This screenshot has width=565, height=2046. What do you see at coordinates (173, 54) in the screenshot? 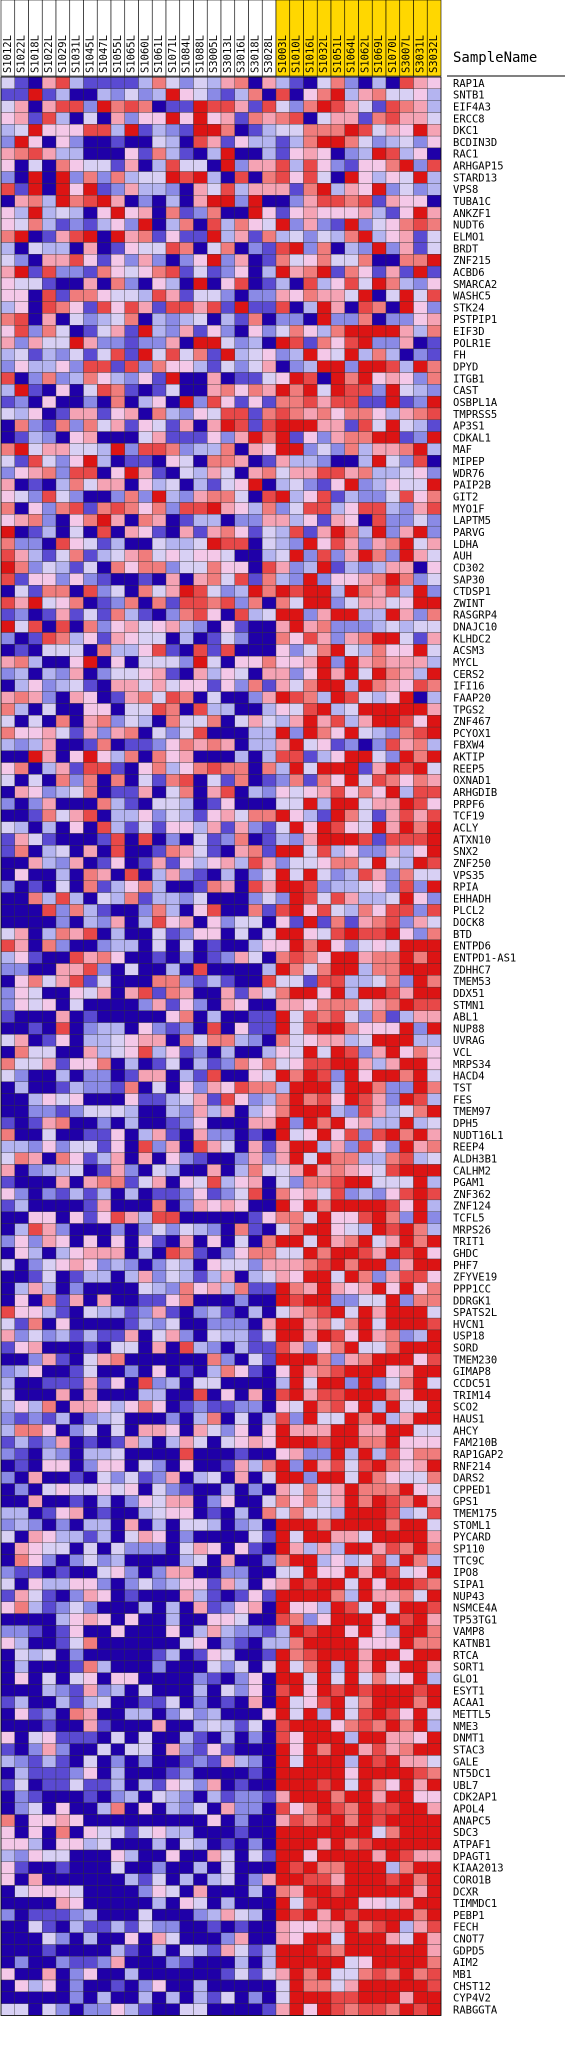
I see `column-label: S1071L` at bounding box center [173, 54].